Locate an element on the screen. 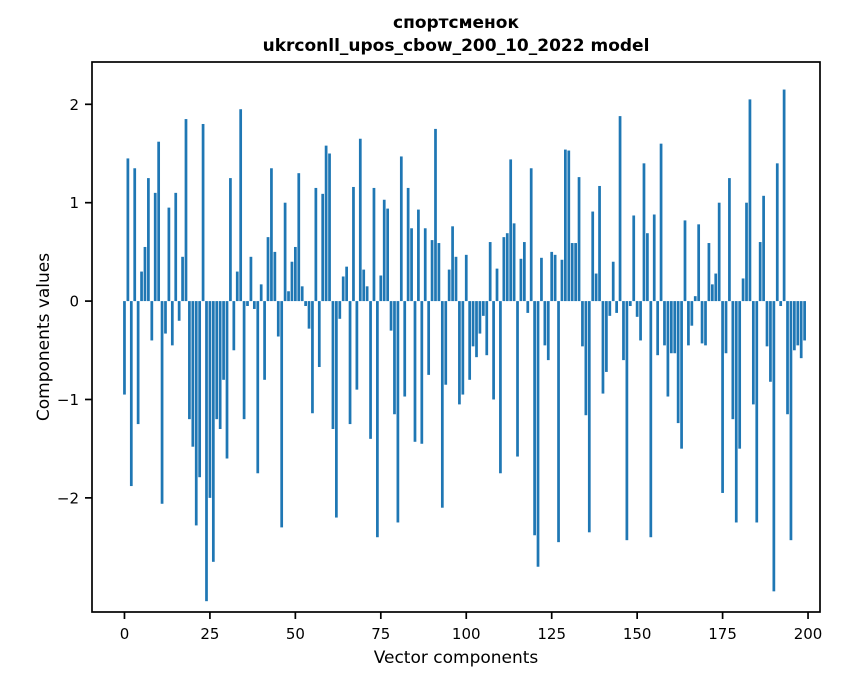  x-tick-label: 175 is located at coordinates (722, 634).